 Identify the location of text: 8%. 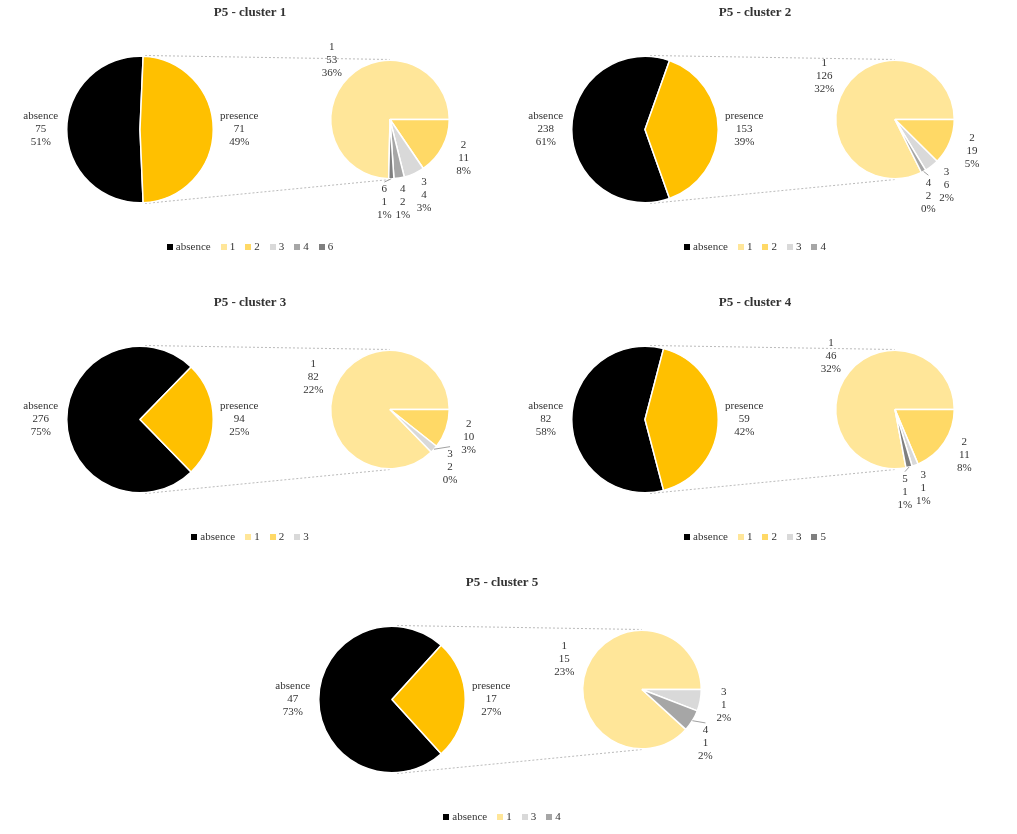
(463, 170).